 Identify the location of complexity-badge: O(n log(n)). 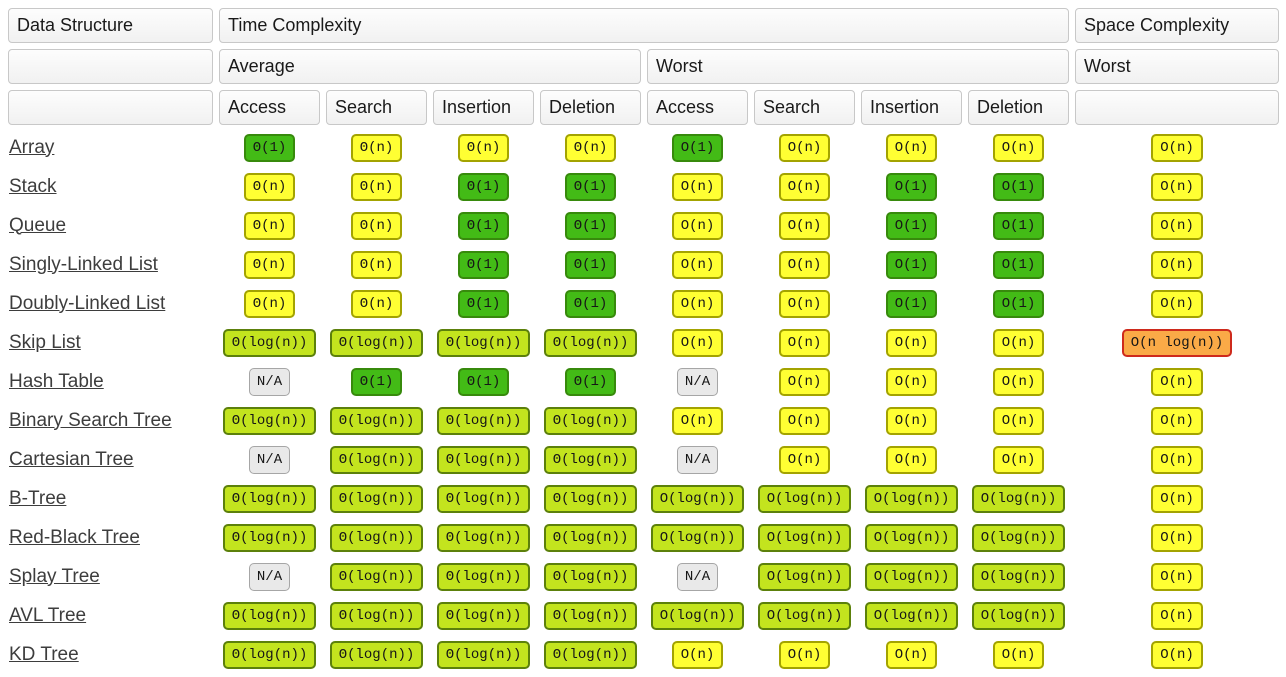
(1177, 342).